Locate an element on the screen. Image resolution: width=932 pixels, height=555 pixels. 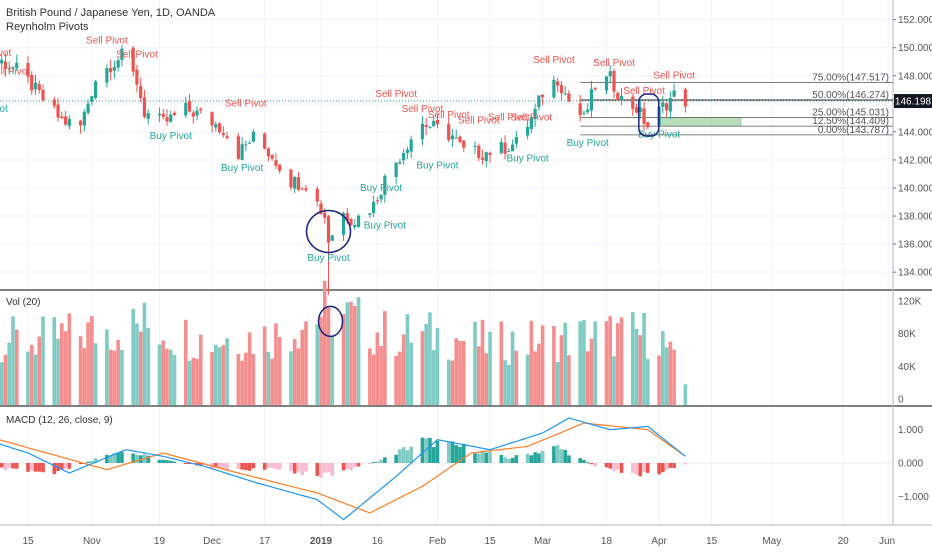
symbol-title: British Pound / Japanese Yen, 1D, OANDA is located at coordinates (111, 13).